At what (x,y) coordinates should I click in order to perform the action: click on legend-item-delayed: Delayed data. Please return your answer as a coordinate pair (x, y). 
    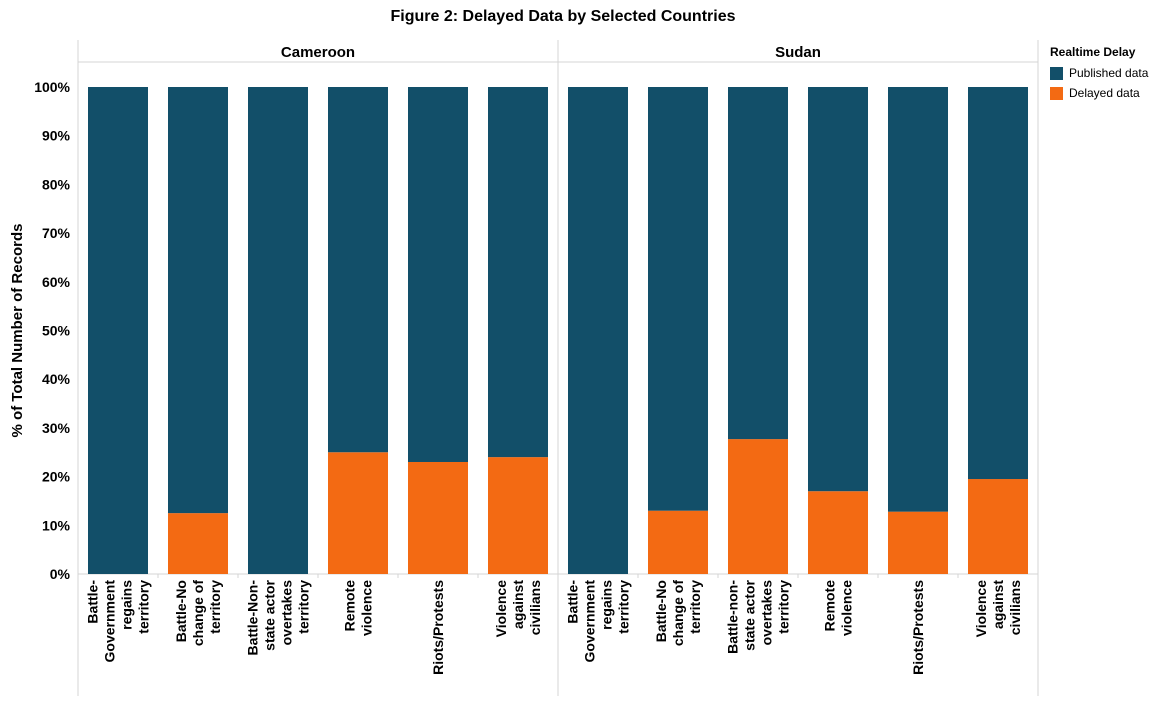
    Looking at the image, I should click on (1109, 93).